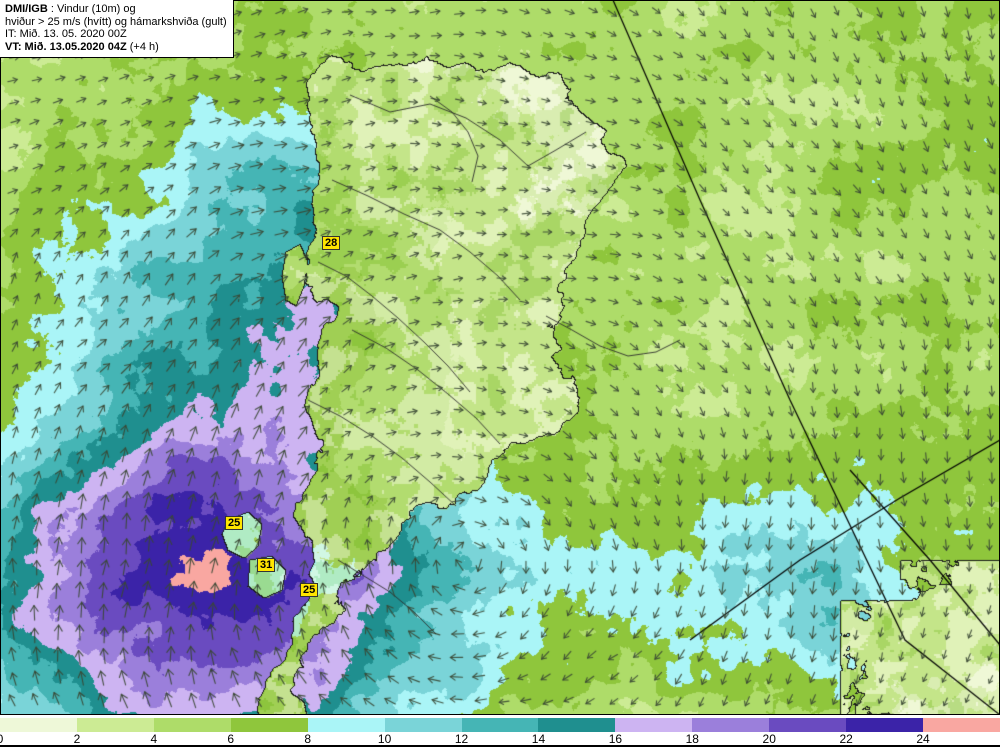 The image size is (1000, 747). What do you see at coordinates (66, 34) in the screenshot?
I see `info-line-init-time: IT: Mið. 13. 05. 2020 00Z` at bounding box center [66, 34].